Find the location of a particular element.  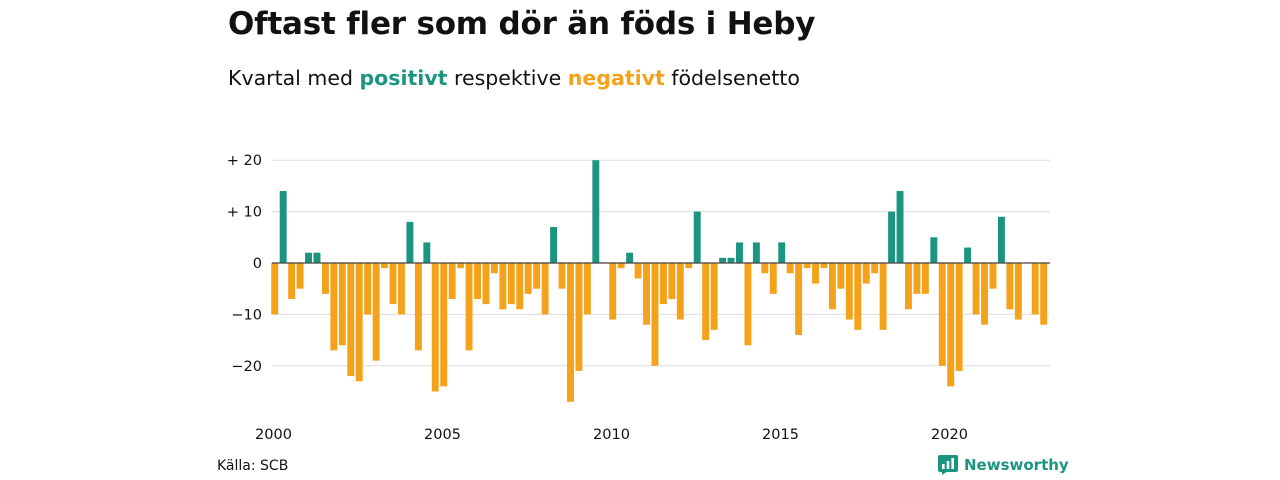

source-note: Källa: SCB is located at coordinates (253, 466).